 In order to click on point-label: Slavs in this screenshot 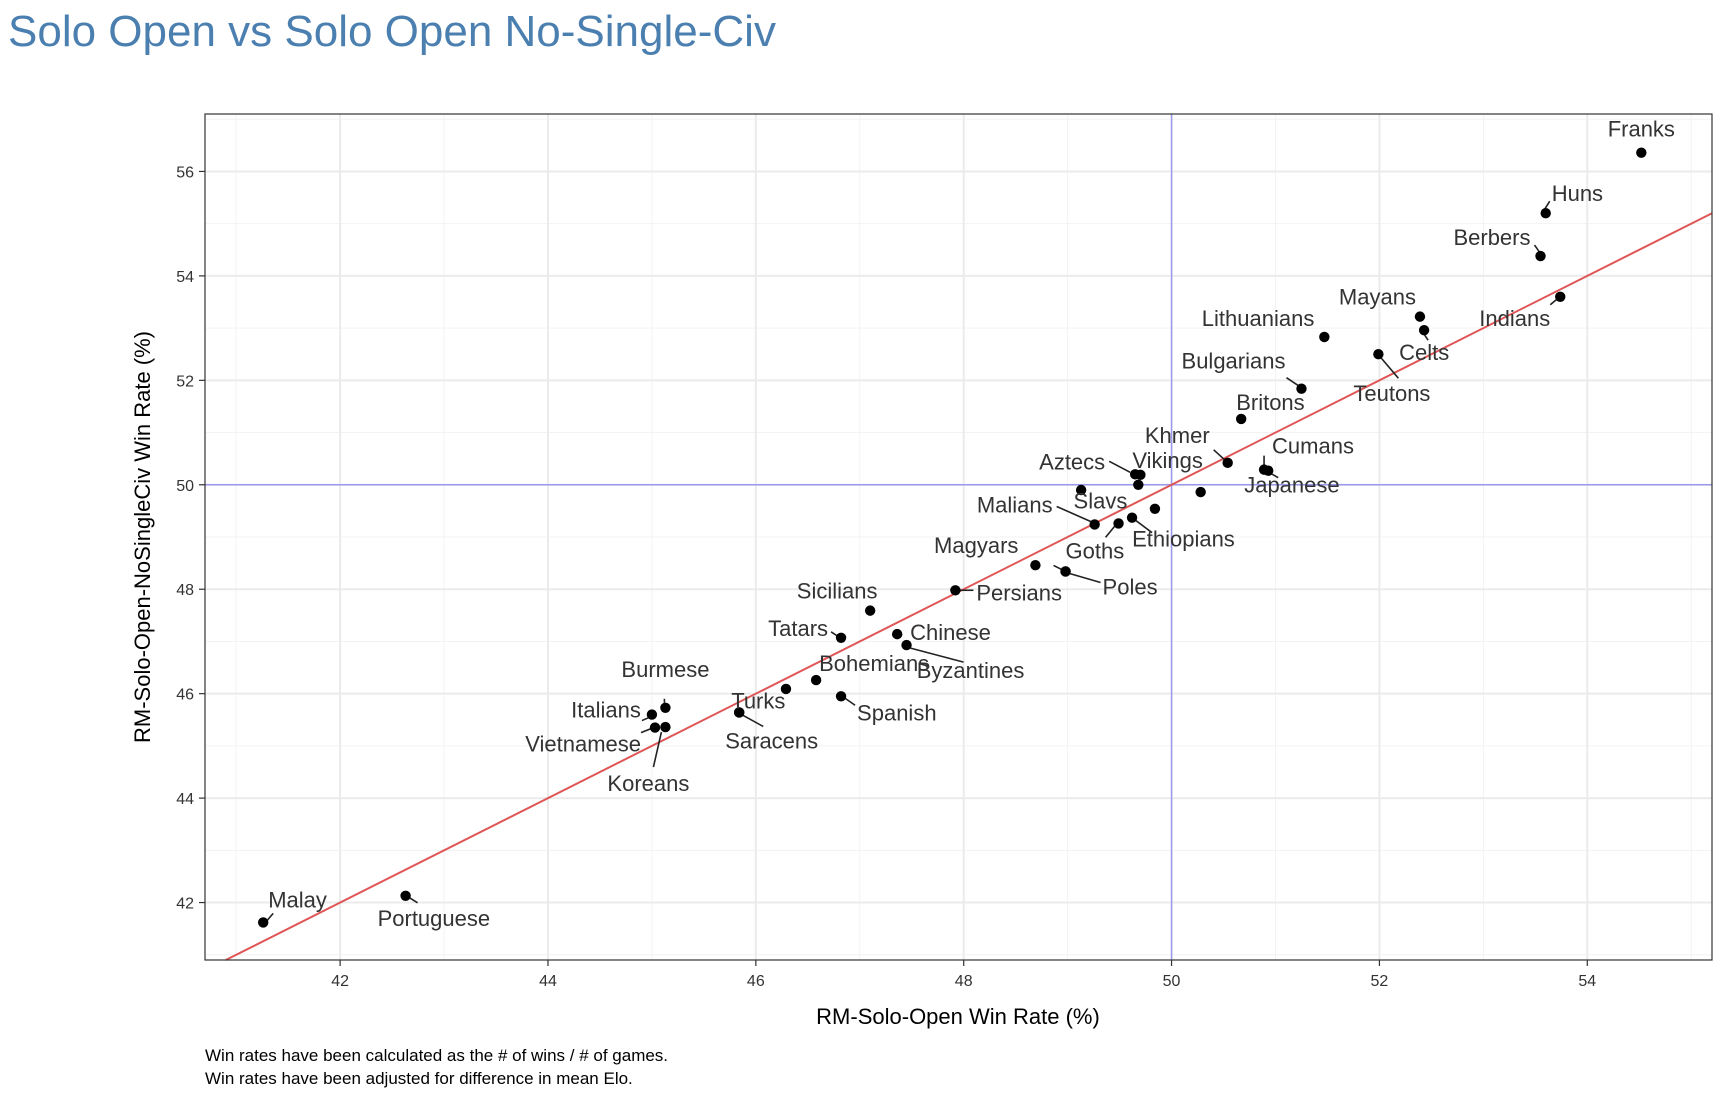, I will do `click(1101, 500)`.